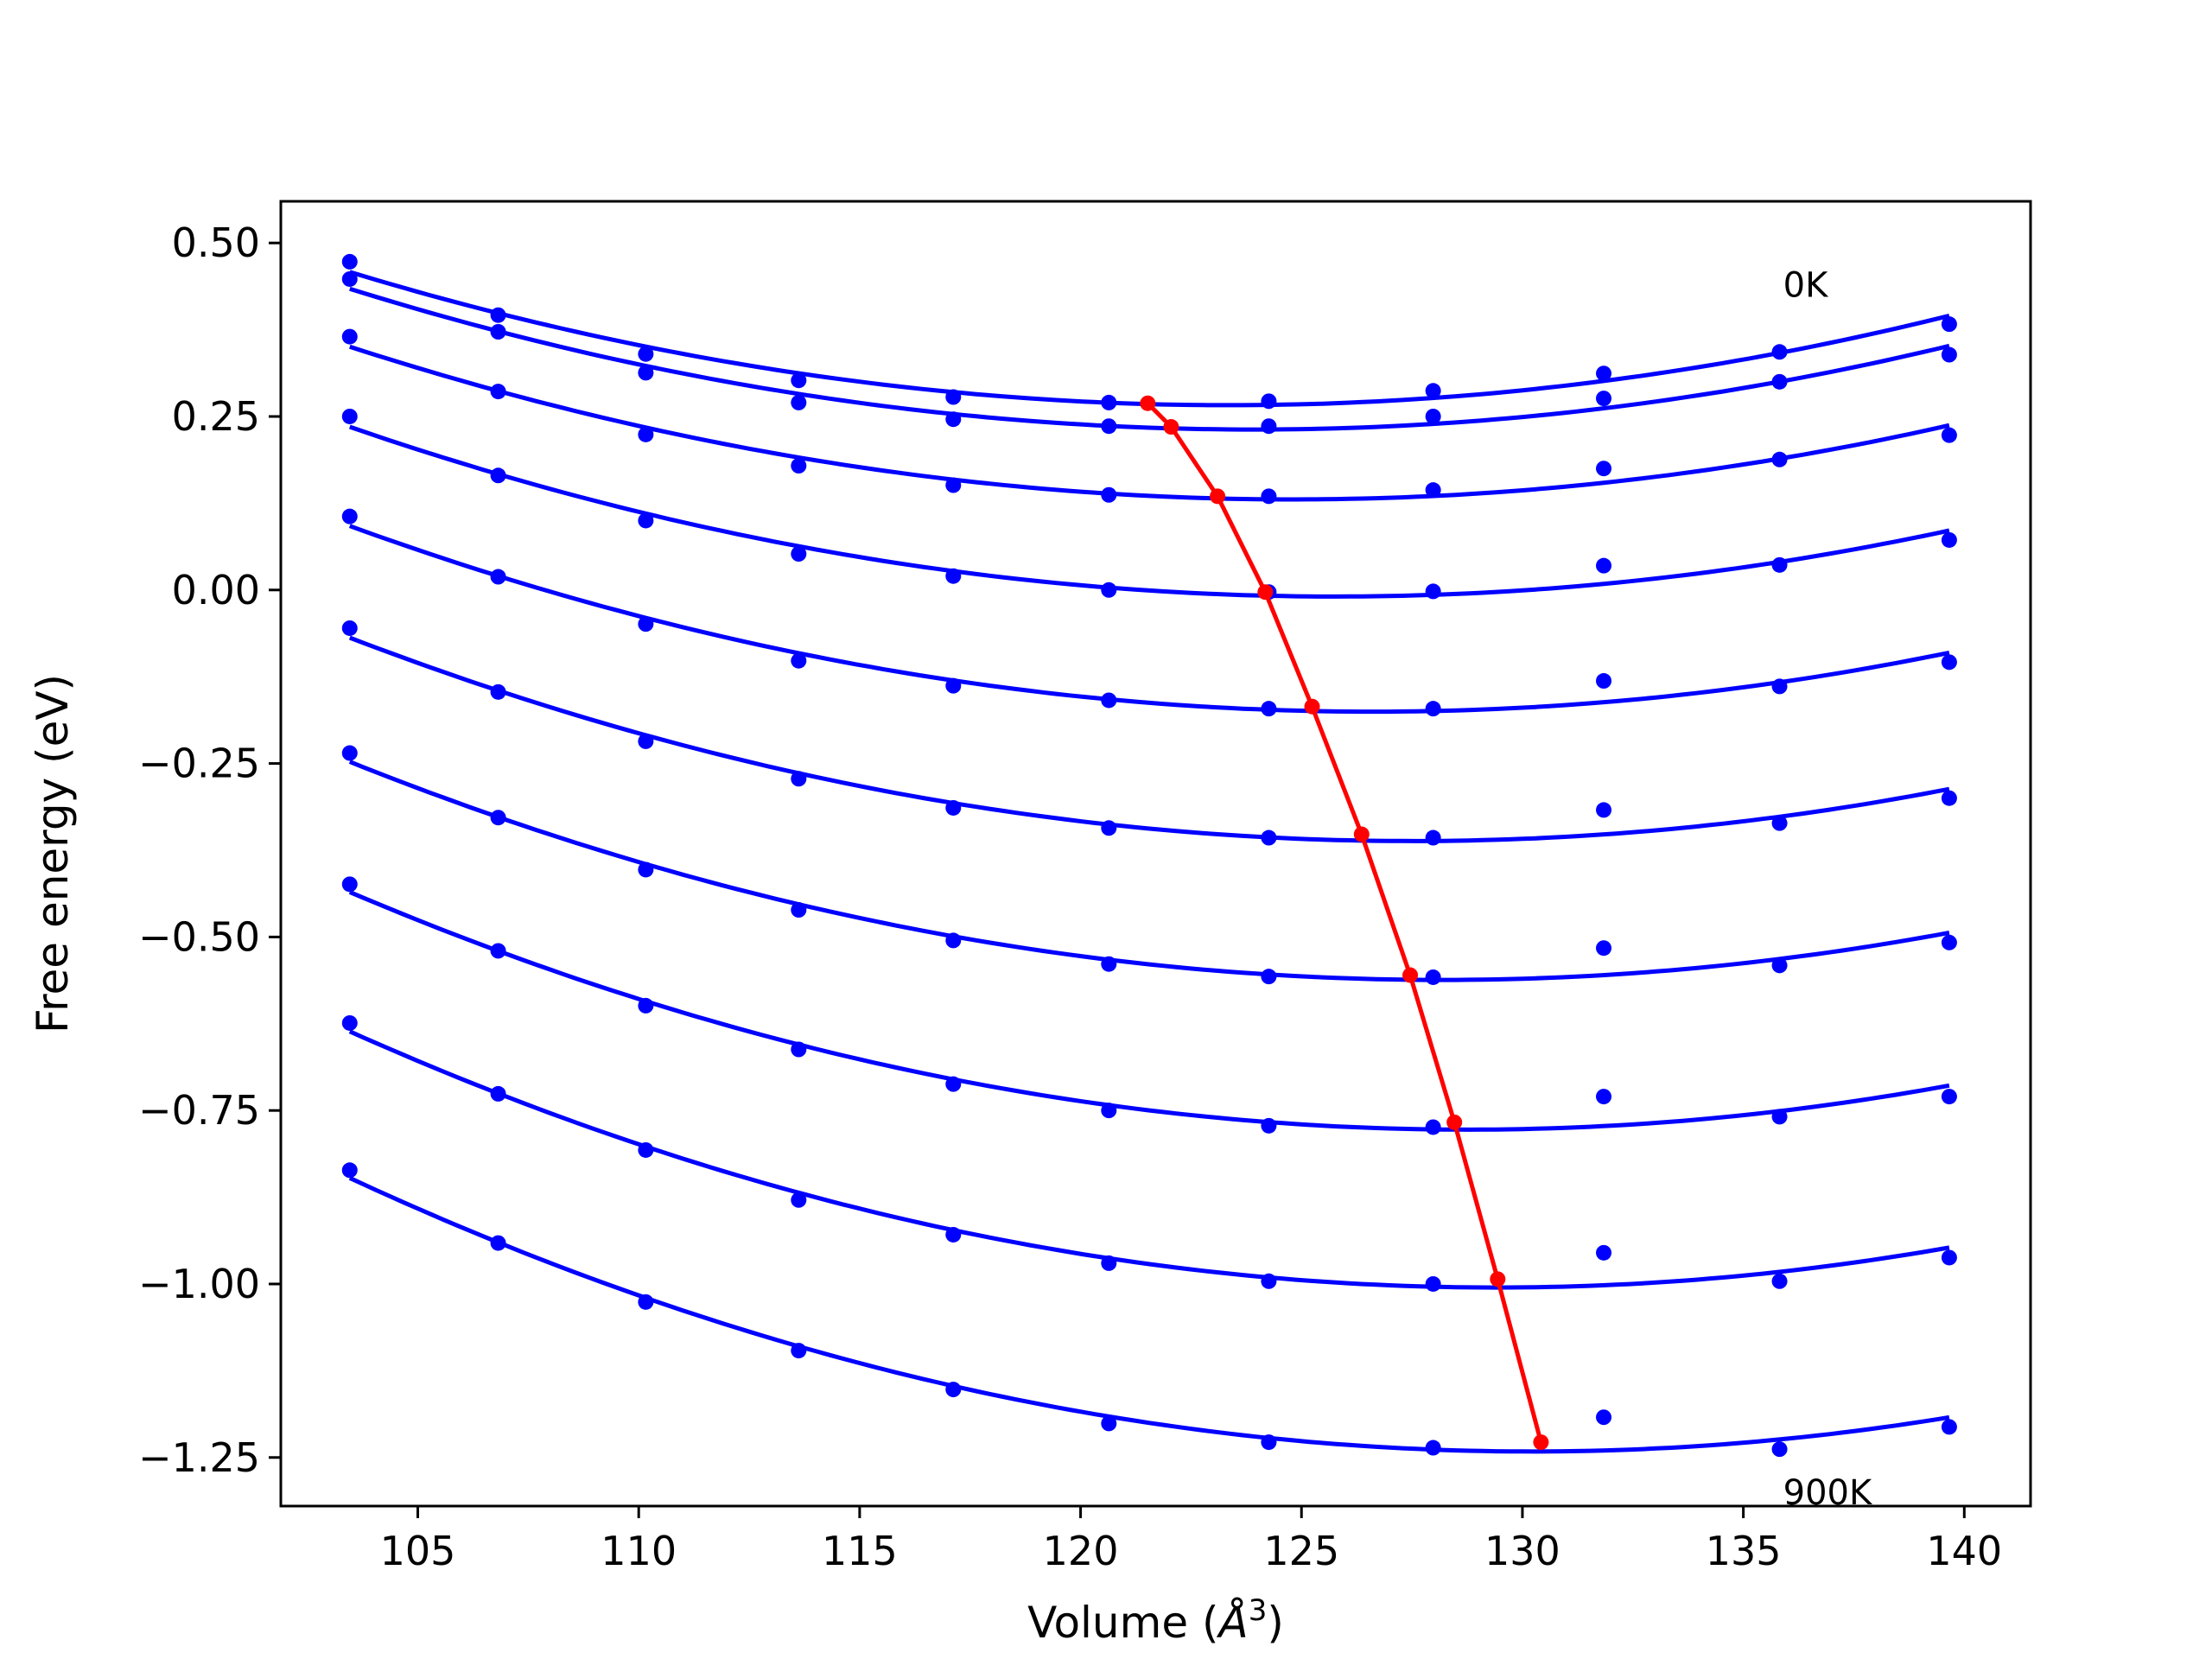 This screenshot has width=2212, height=1659. What do you see at coordinates (199, 1457) in the screenshot?
I see `y-tick-label: −1.25` at bounding box center [199, 1457].